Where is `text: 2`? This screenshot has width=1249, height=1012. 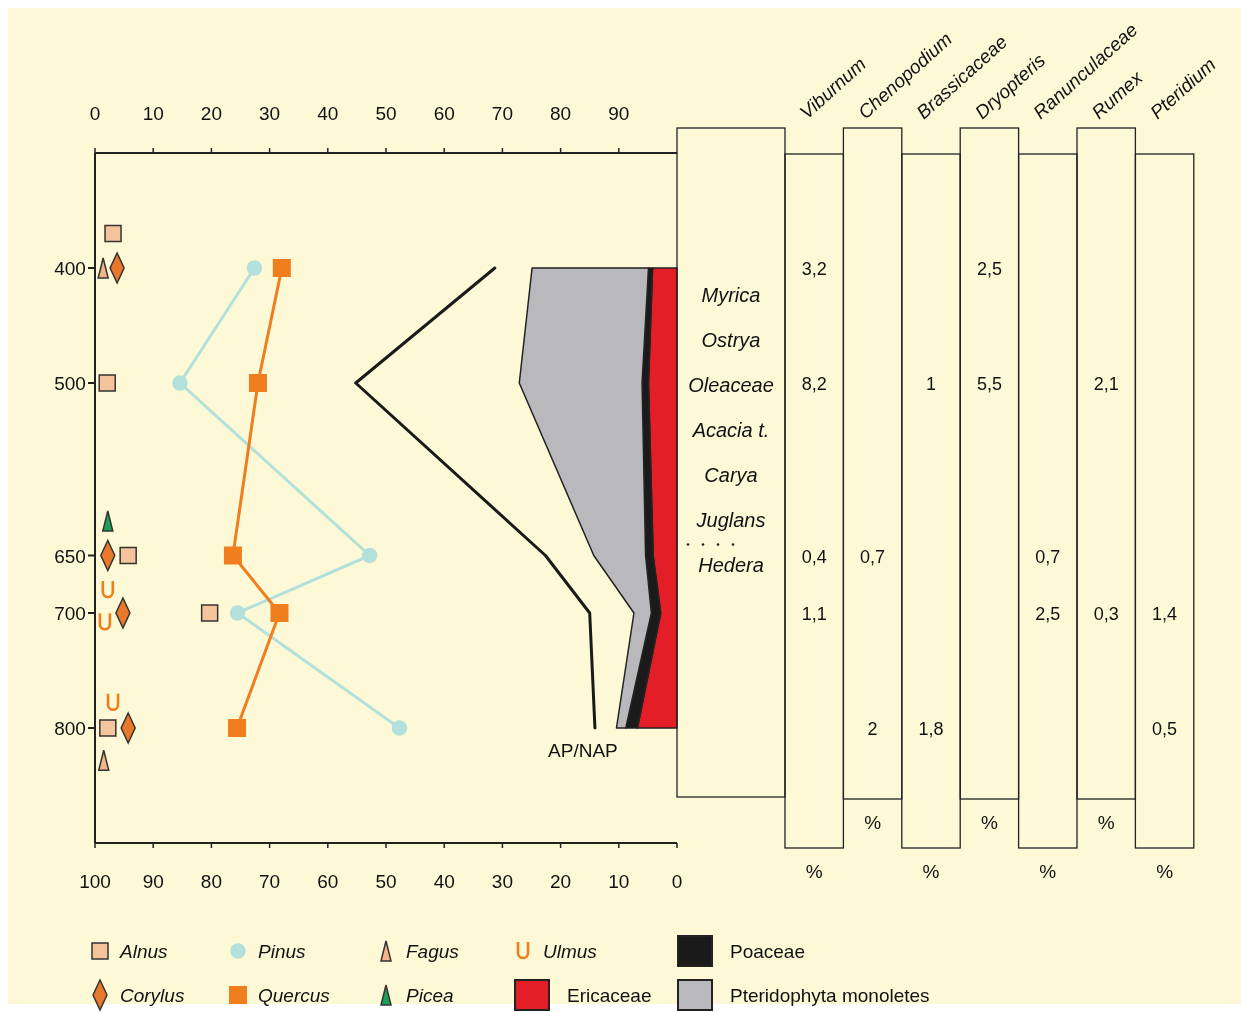 text: 2 is located at coordinates (872, 729).